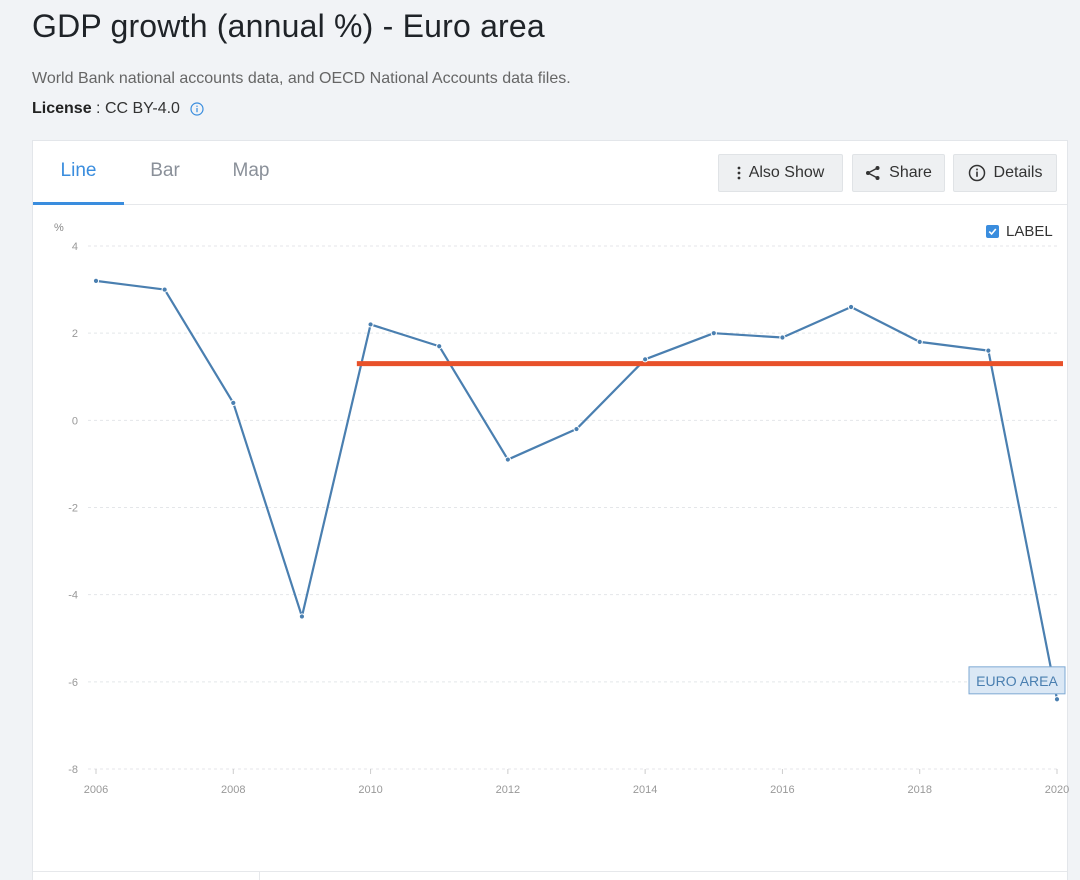 The height and width of the screenshot is (880, 1080). Describe the element at coordinates (142, 108) in the screenshot. I see `license-value: CC BY-4.0` at that location.